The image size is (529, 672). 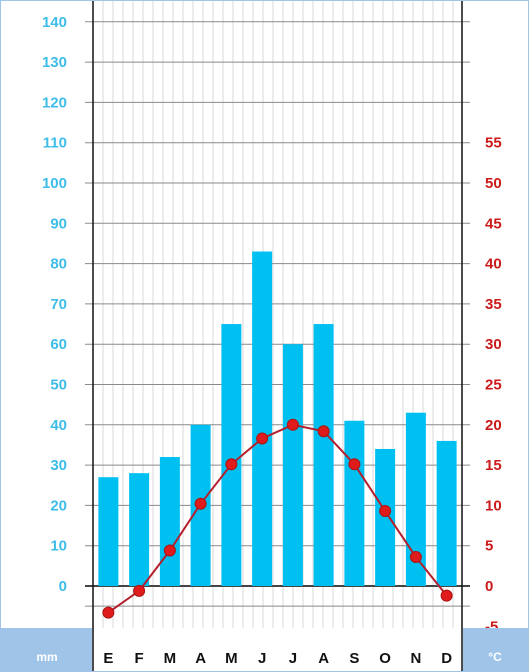 What do you see at coordinates (58, 223) in the screenshot?
I see `left-tick-label: 90` at bounding box center [58, 223].